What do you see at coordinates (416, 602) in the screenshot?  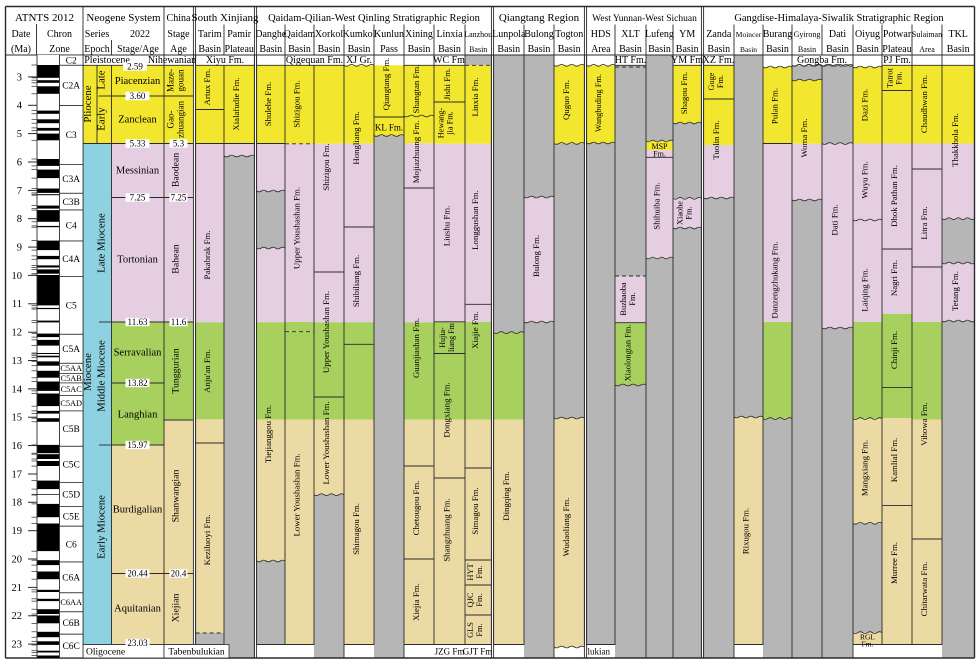 I see `svg-text: Xiejia Fm.` at bounding box center [416, 602].